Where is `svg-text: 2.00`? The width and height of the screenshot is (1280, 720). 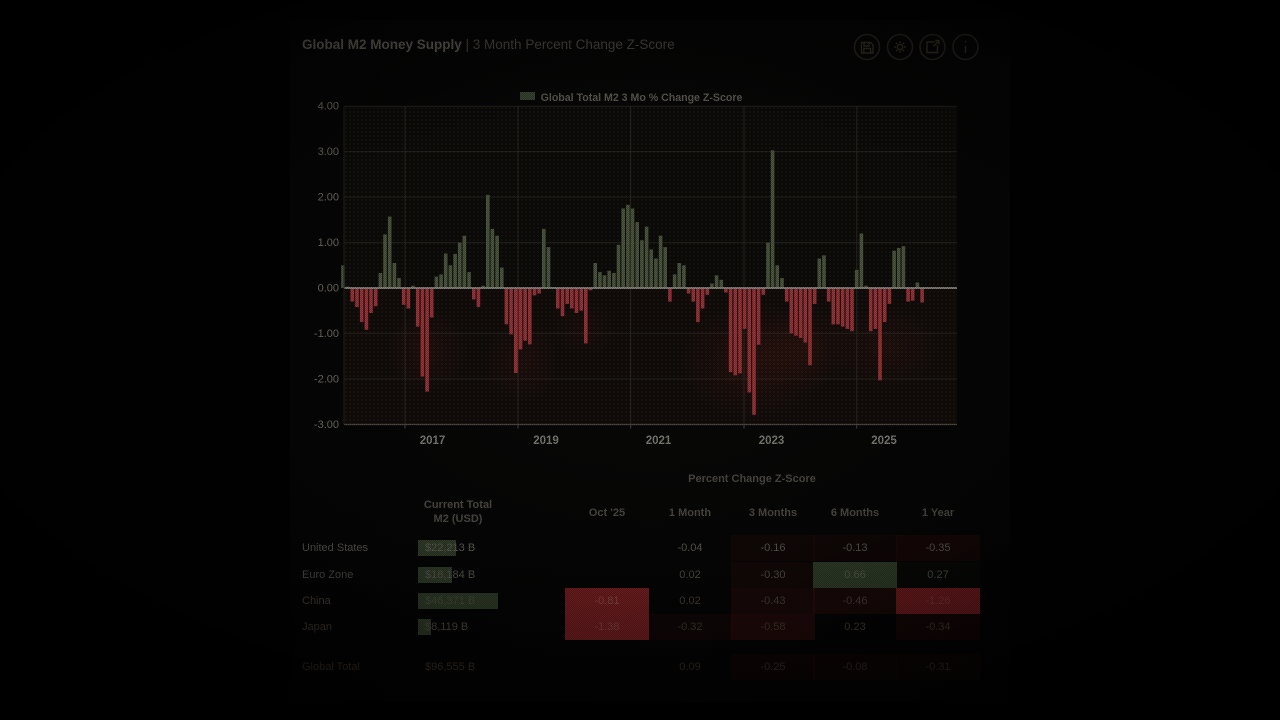 svg-text: 2.00 is located at coordinates (328, 198).